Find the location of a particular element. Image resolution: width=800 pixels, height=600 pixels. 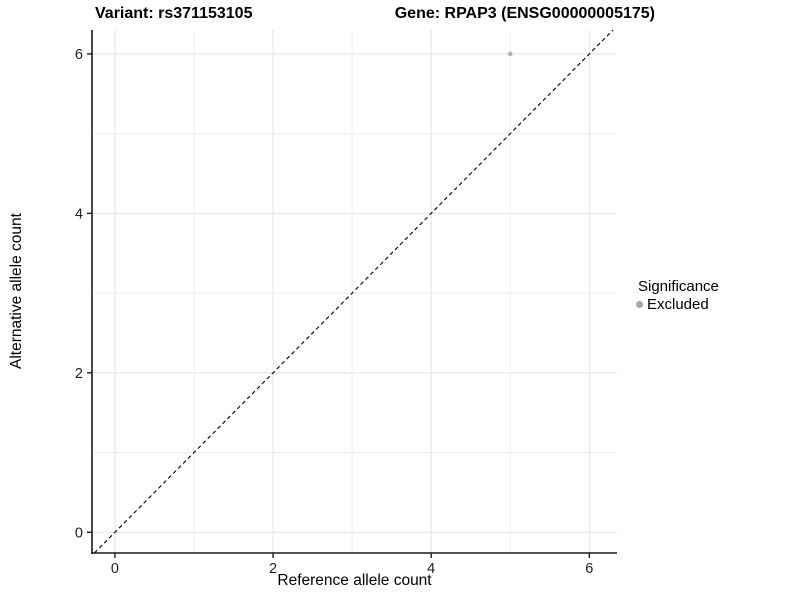

legend-point-icon is located at coordinates (639, 304).